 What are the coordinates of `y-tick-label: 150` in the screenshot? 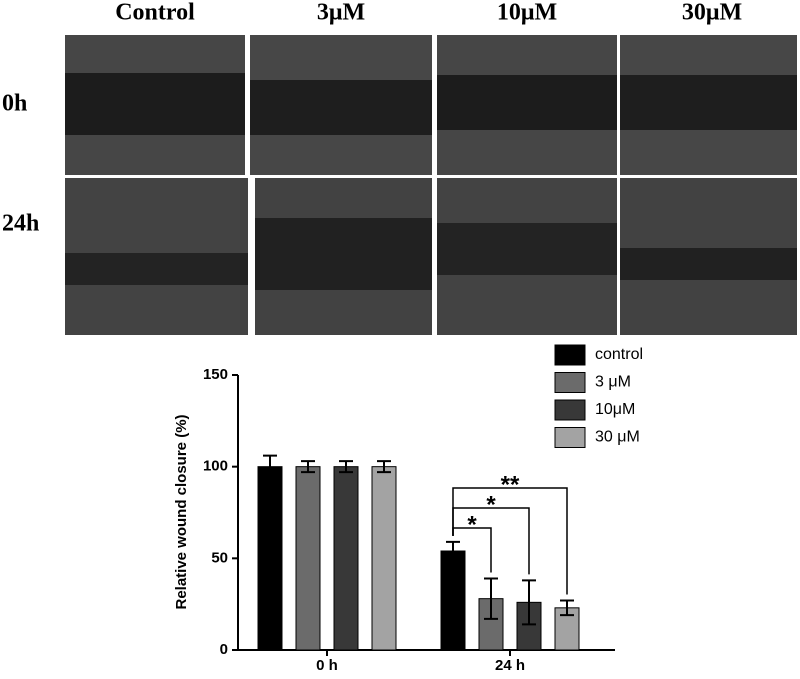 It's located at (215, 374).